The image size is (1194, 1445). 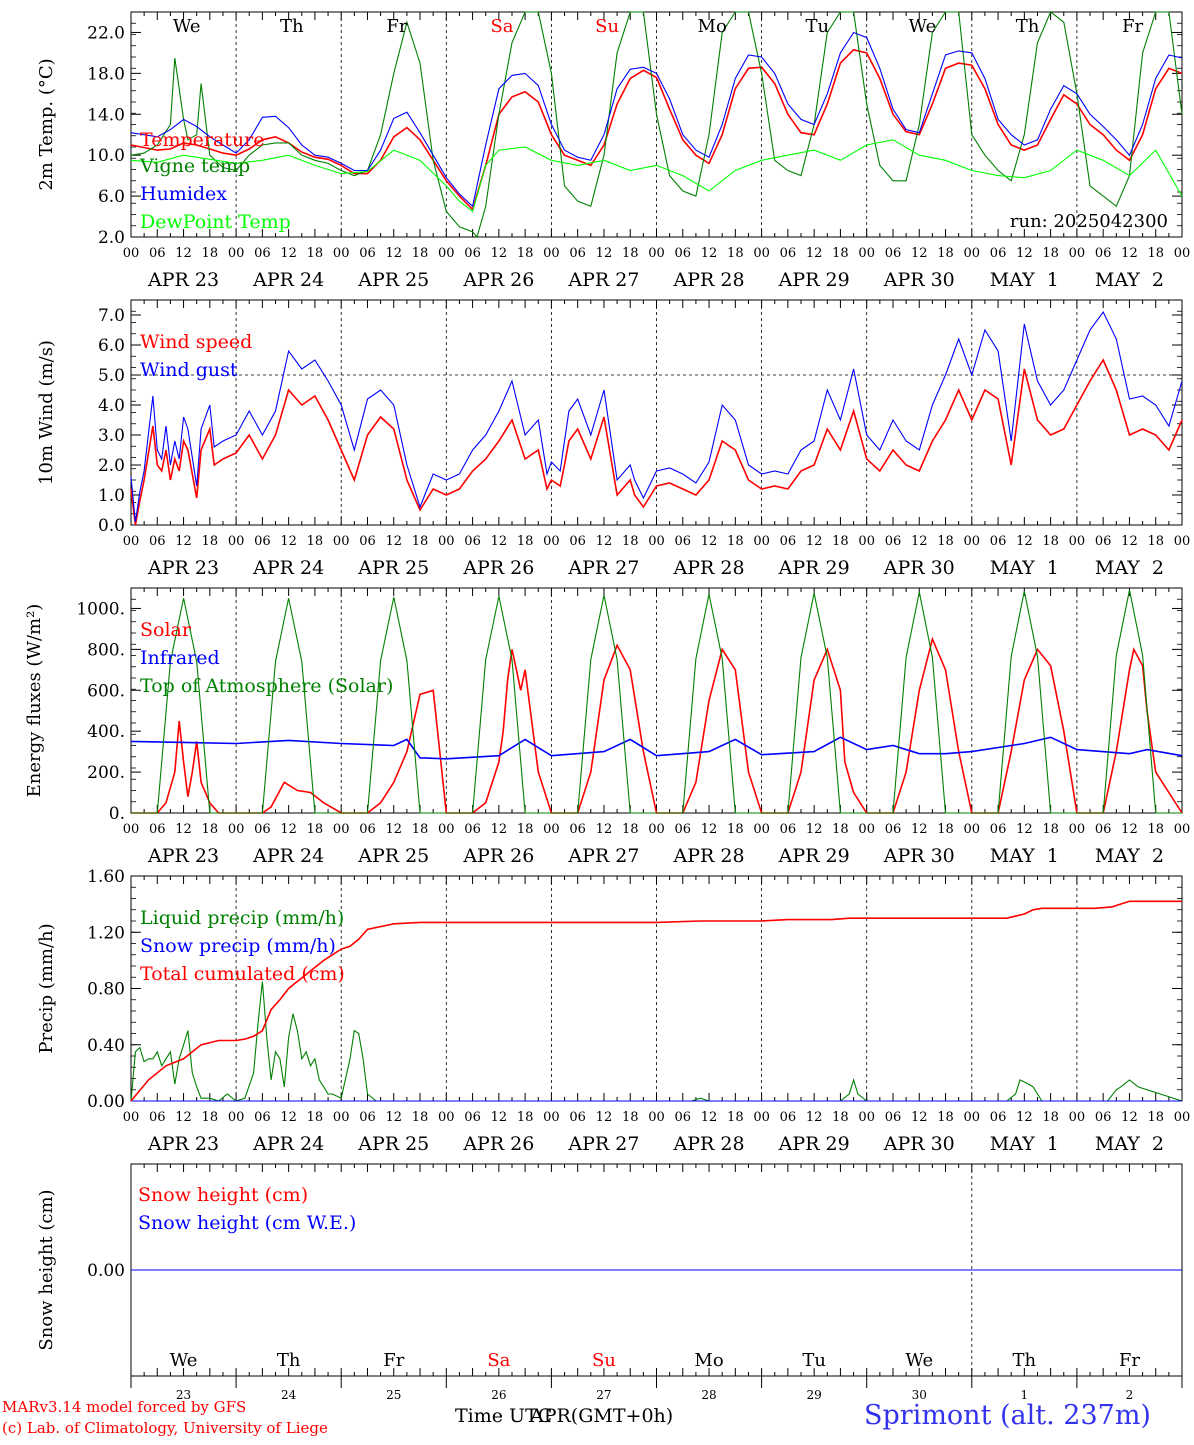 I want to click on legend-entry: Liquid precip (mm/h), so click(x=242, y=918).